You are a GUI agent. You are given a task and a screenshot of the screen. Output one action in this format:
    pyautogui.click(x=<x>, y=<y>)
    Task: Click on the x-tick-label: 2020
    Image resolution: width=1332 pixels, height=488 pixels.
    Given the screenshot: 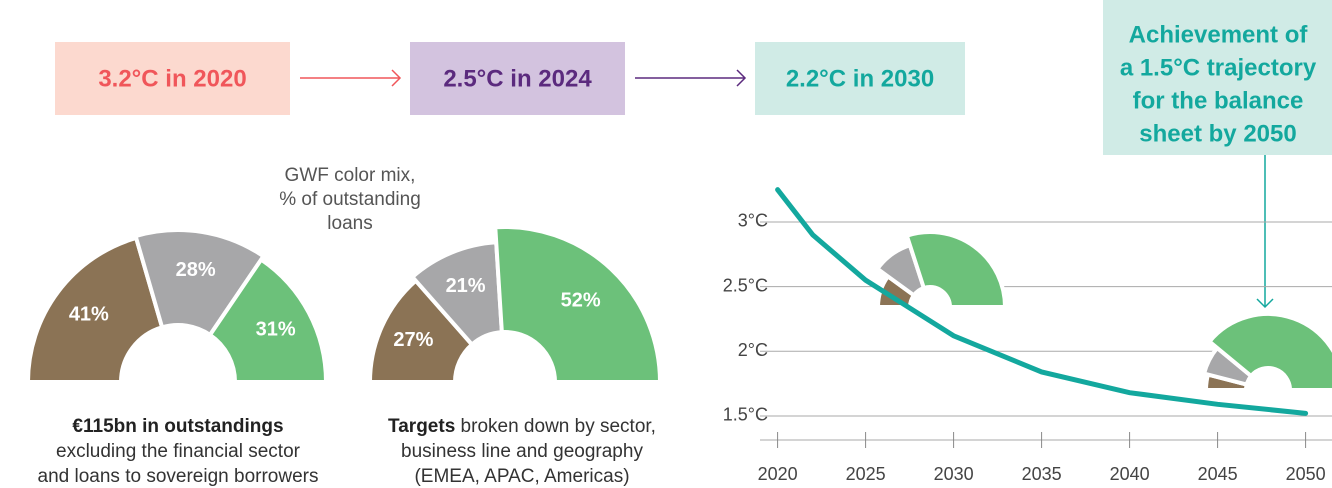 What is the action you would take?
    pyautogui.click(x=778, y=474)
    